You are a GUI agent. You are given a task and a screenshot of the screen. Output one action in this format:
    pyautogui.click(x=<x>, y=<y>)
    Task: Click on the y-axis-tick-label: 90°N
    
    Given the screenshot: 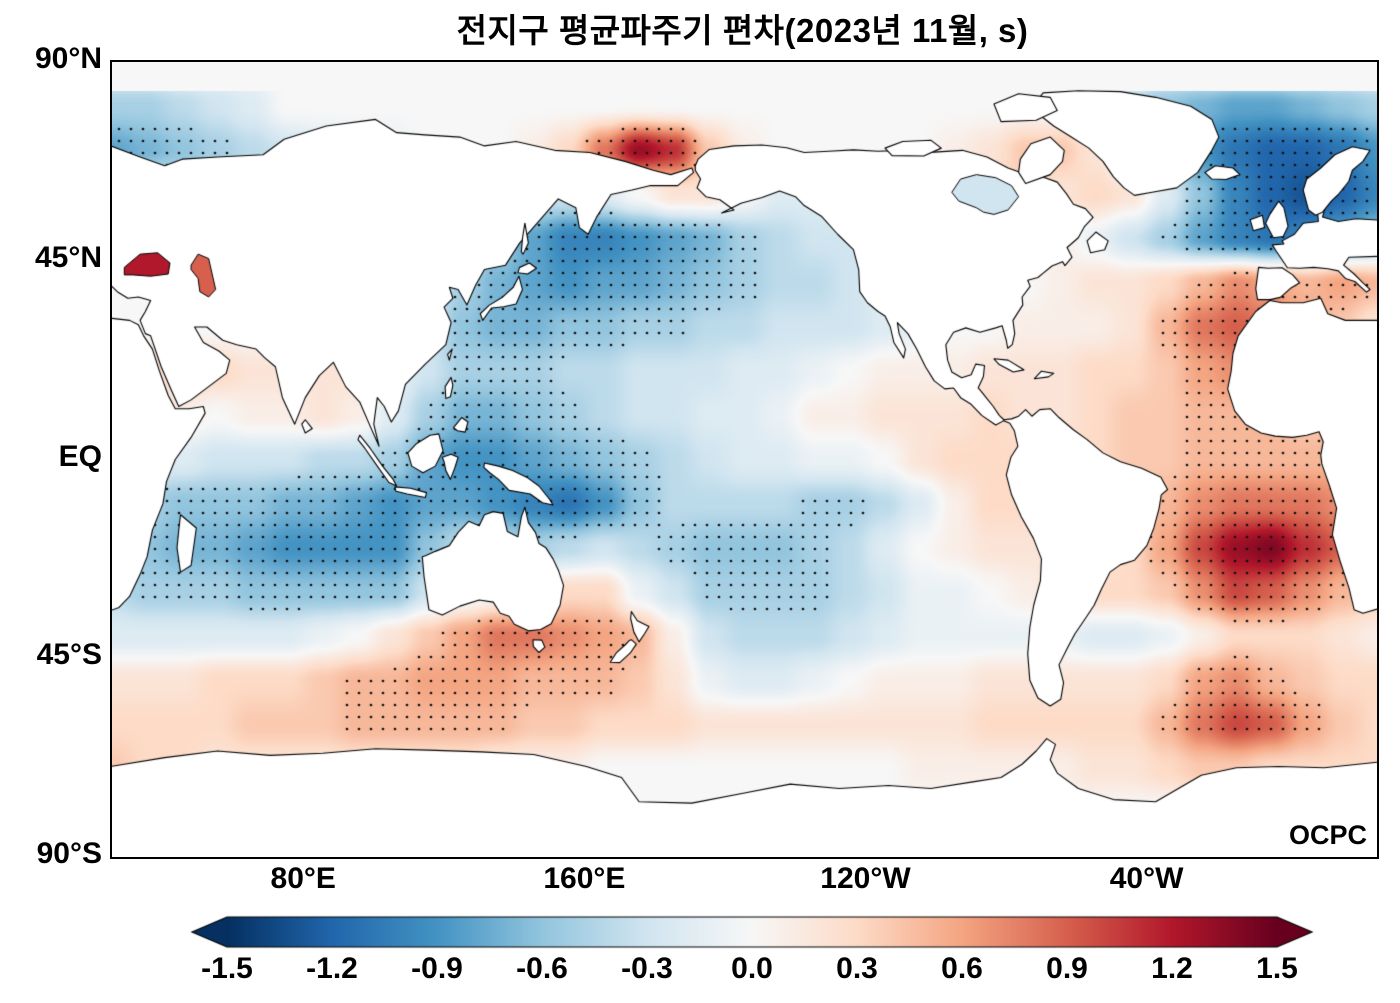 What is the action you would take?
    pyautogui.click(x=68, y=58)
    